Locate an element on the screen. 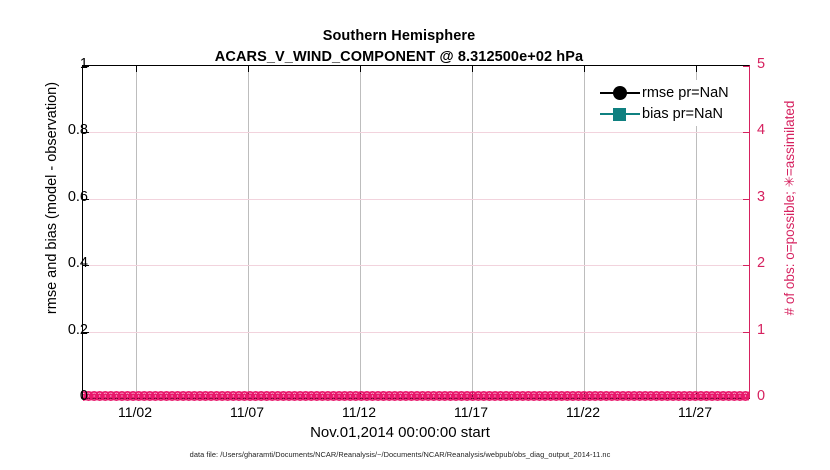 This screenshot has height=470, width=830. y-axis-right-label: # of obs: o=possible; ✳=assimilated is located at coordinates (789, 208).